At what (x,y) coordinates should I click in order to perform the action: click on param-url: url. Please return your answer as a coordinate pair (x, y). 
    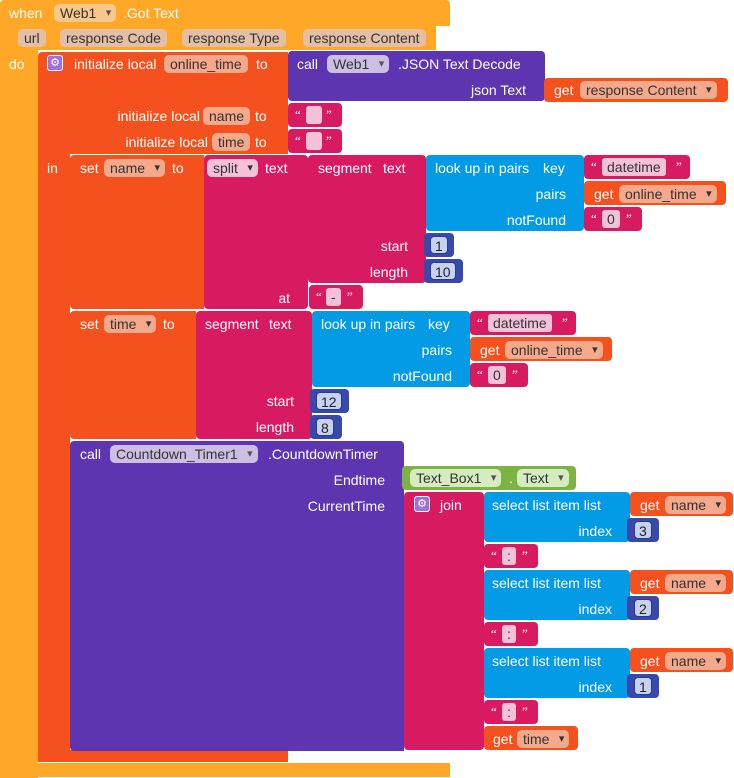
    Looking at the image, I should click on (32, 38).